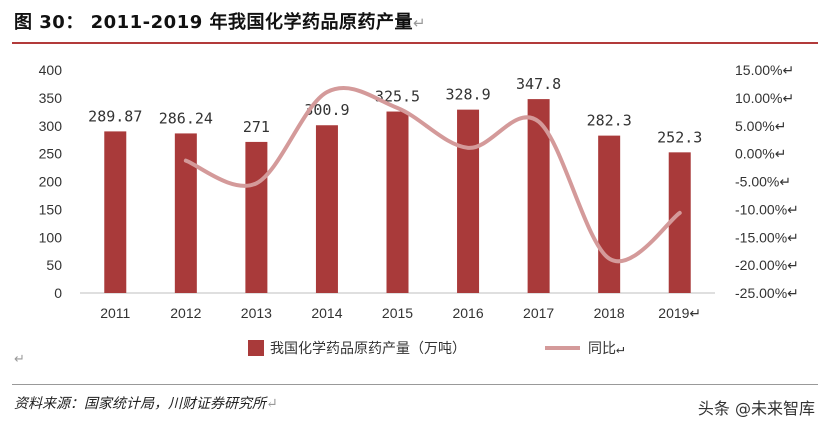 The width and height of the screenshot is (829, 430). What do you see at coordinates (420, 23) in the screenshot?
I see `title-return-mark: ↵` at bounding box center [420, 23].